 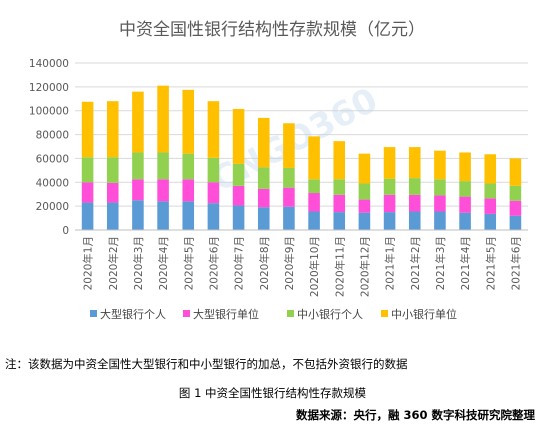 What do you see at coordinates (52, 207) in the screenshot?
I see `y-tick-label: 20000` at bounding box center [52, 207].